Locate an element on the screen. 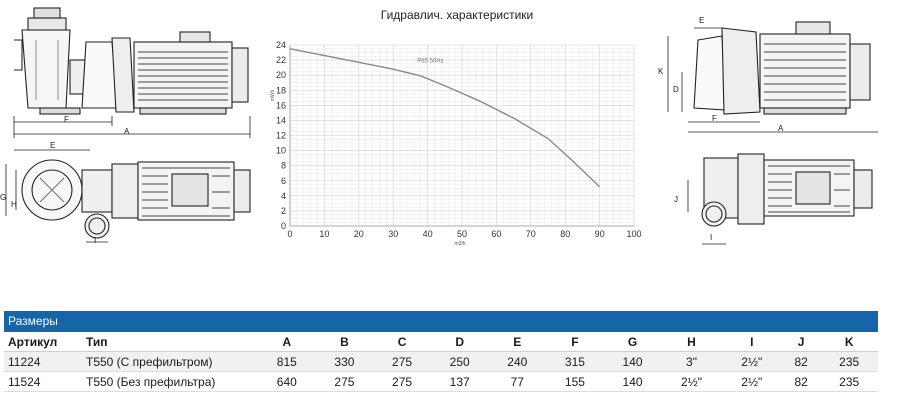 The image size is (908, 414). dim-label-G-top: G is located at coordinates (3, 197).